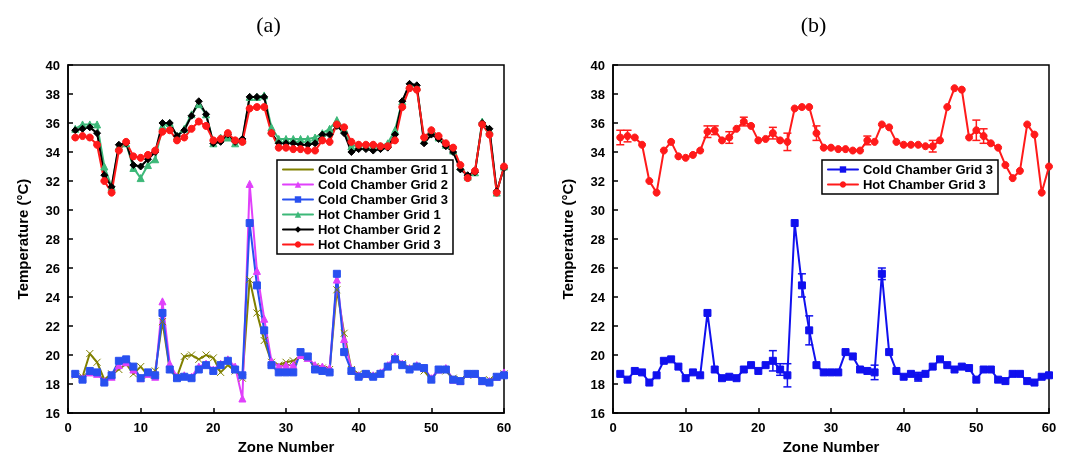 The image size is (1090, 472). Describe the element at coordinates (379, 229) in the screenshot. I see `legend-label: Hot Chamber Grid 2` at that location.